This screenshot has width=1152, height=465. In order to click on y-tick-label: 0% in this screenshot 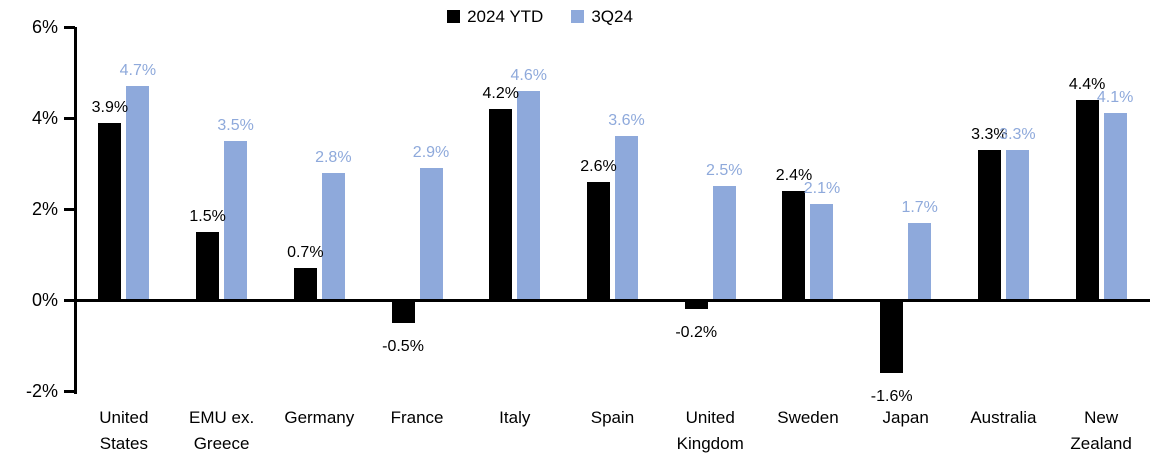, I will do `click(44, 300)`.